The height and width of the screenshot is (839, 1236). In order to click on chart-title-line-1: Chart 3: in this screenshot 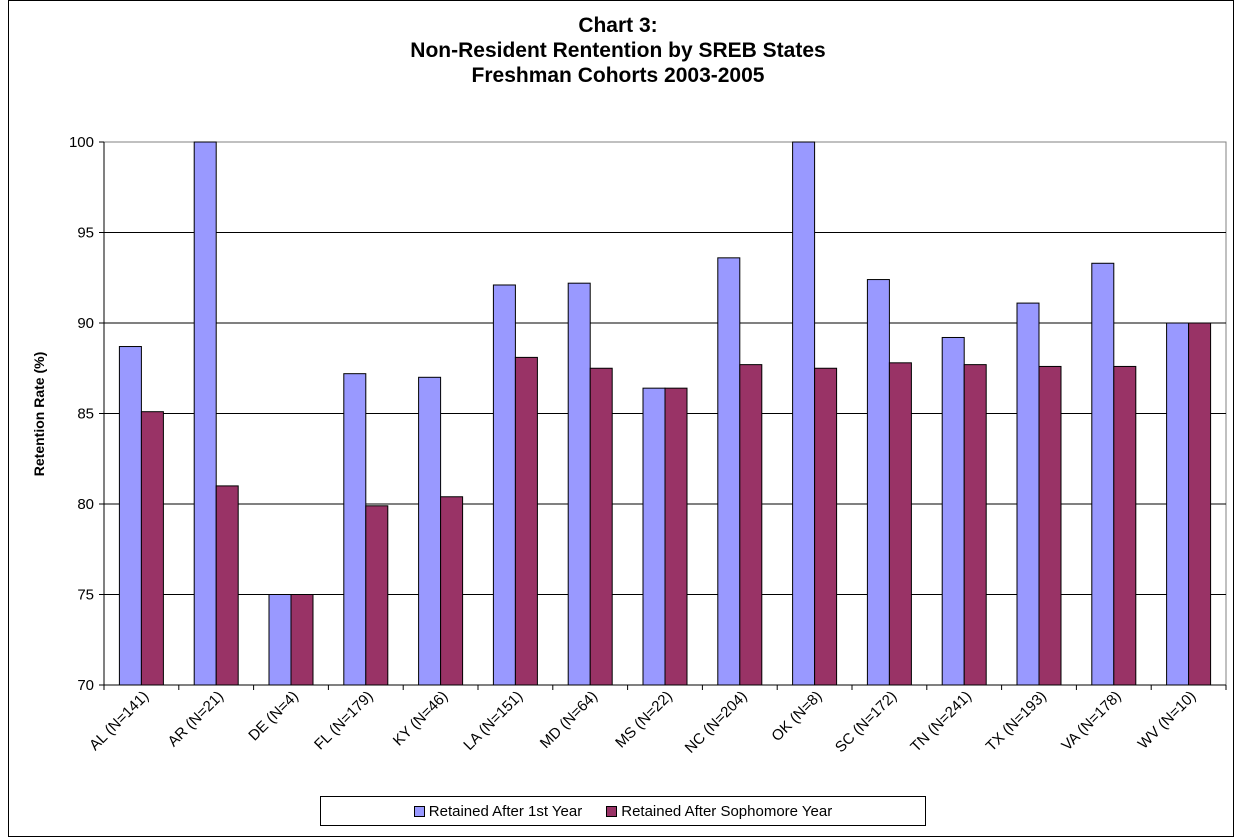, I will do `click(618, 25)`.